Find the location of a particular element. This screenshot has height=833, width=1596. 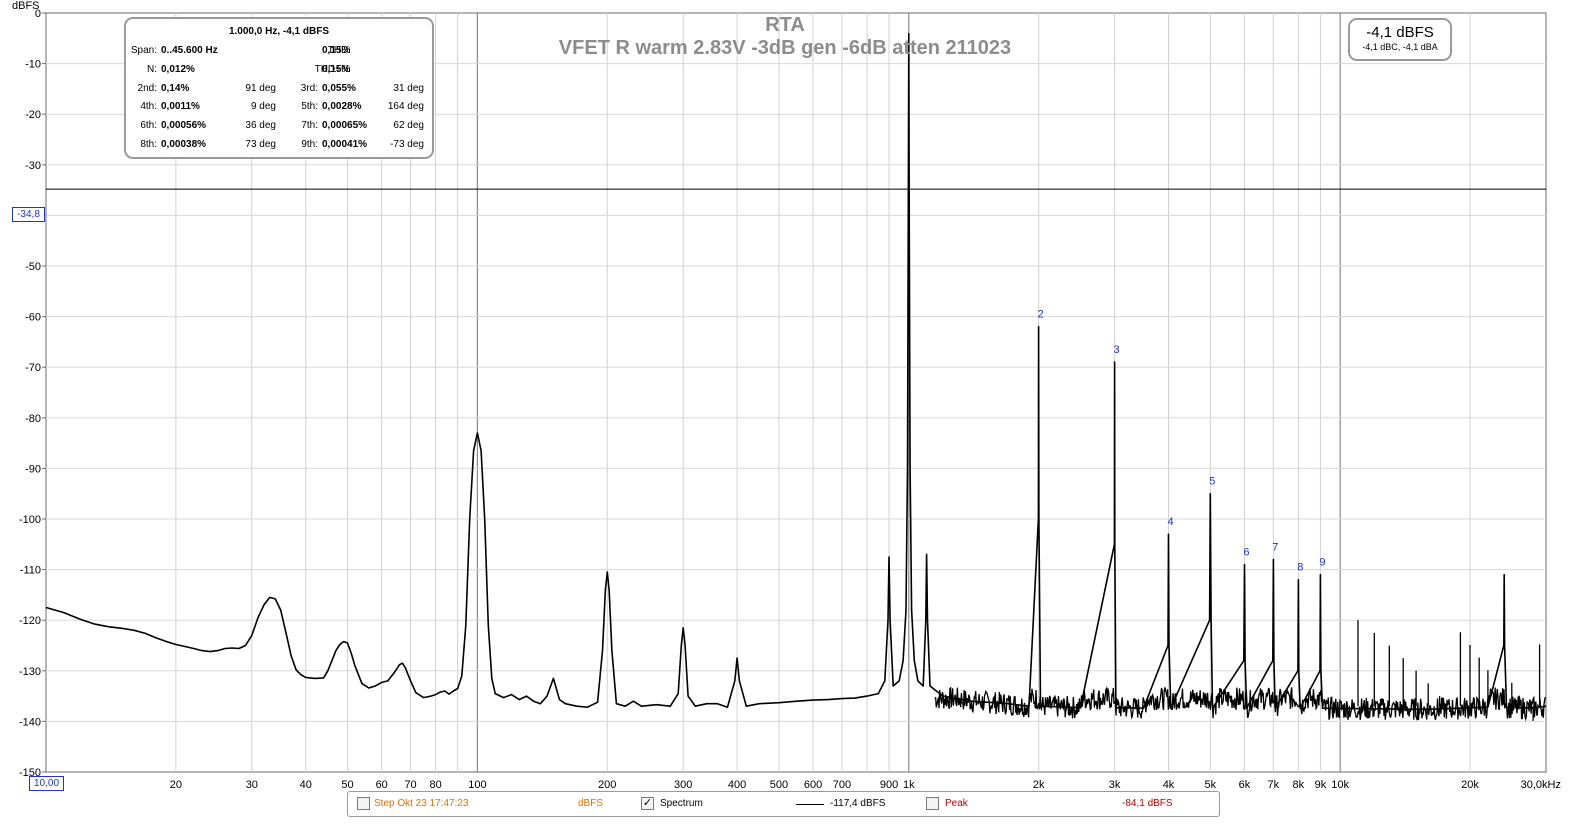

x-tick-label: 3k is located at coordinates (1115, 785).